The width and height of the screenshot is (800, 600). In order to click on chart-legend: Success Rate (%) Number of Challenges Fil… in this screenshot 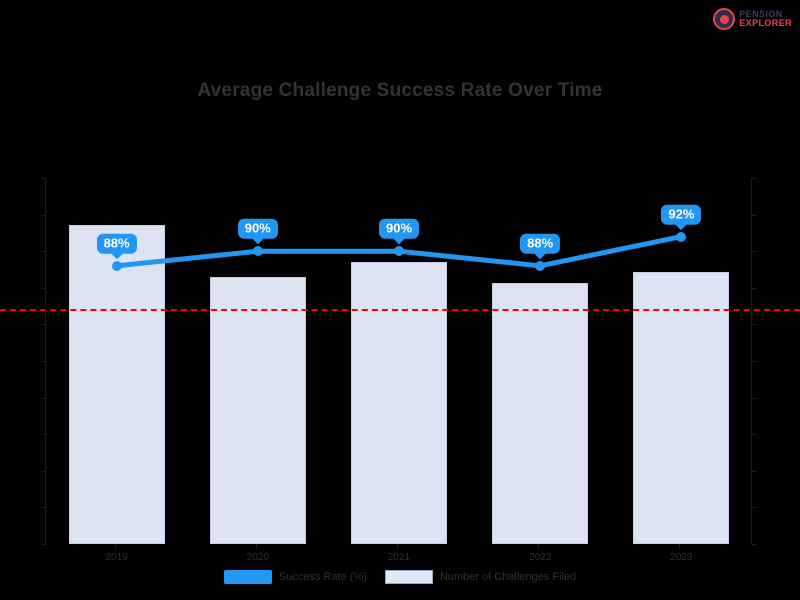, I will do `click(400, 577)`.